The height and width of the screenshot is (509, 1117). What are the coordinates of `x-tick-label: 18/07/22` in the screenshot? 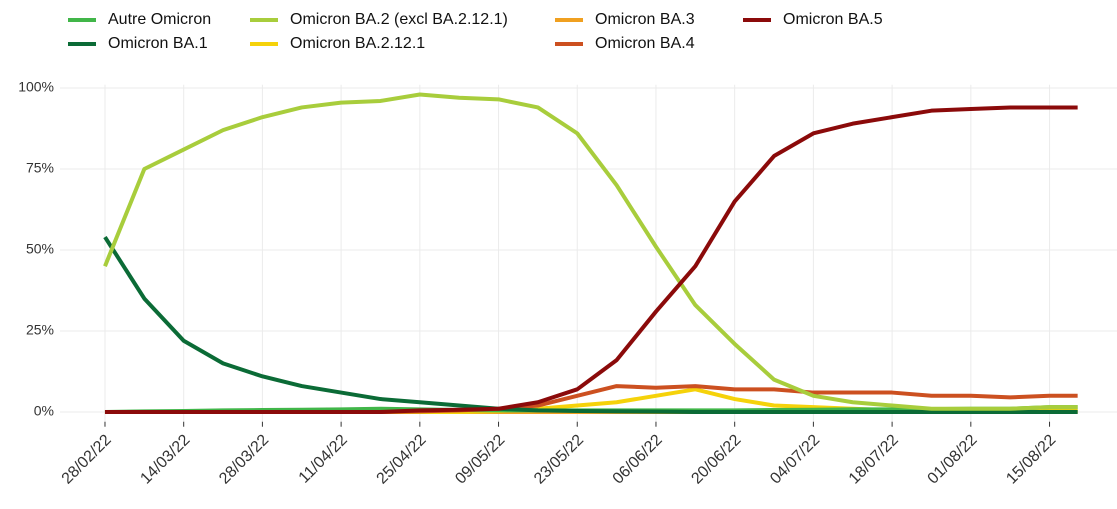 It's located at (874, 459).